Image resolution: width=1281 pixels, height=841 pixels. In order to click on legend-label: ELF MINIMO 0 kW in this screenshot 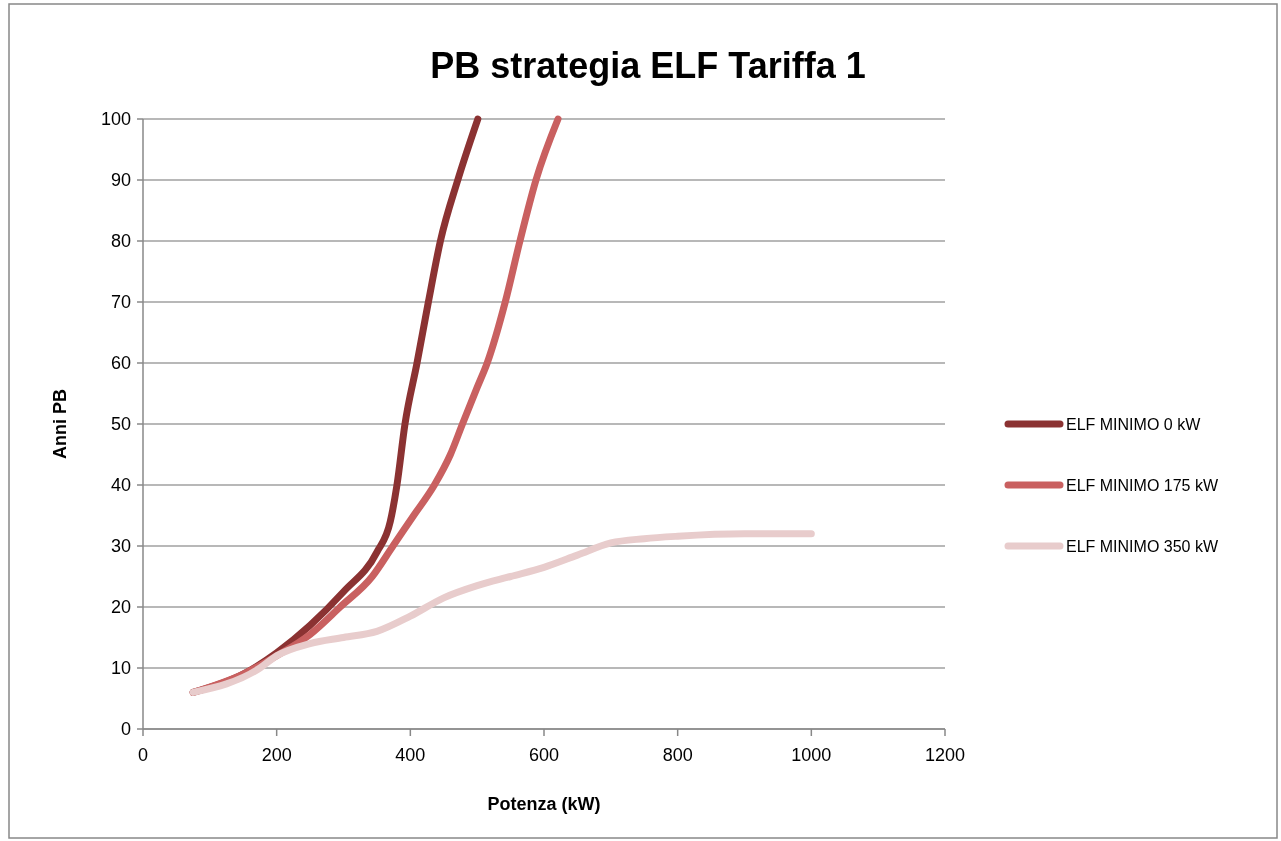, I will do `click(1134, 424)`.